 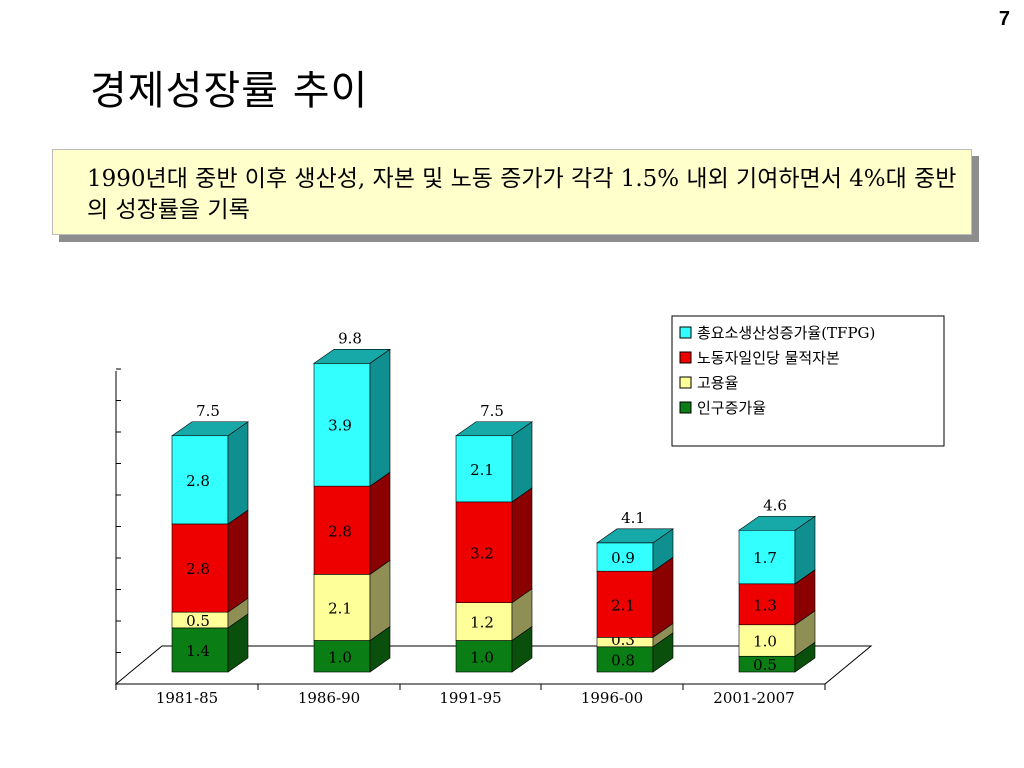 What do you see at coordinates (633, 518) in the screenshot?
I see `total-label: 4.1` at bounding box center [633, 518].